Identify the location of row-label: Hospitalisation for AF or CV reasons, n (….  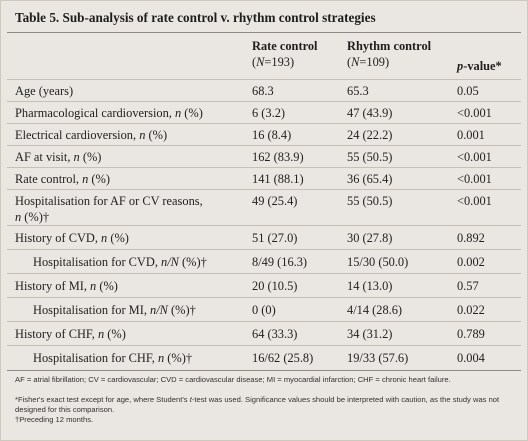
(109, 209).